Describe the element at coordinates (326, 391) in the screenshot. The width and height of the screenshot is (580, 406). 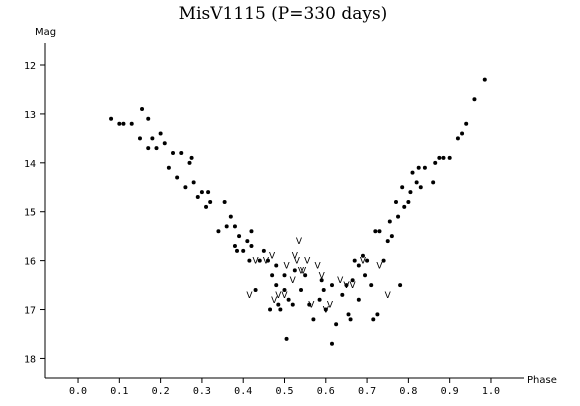
I see `x-tick-label: 0.6` at that location.